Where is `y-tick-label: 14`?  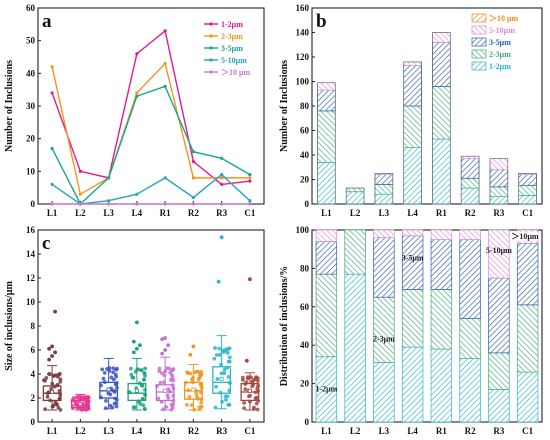 y-tick-label: 14 is located at coordinates (31, 254).